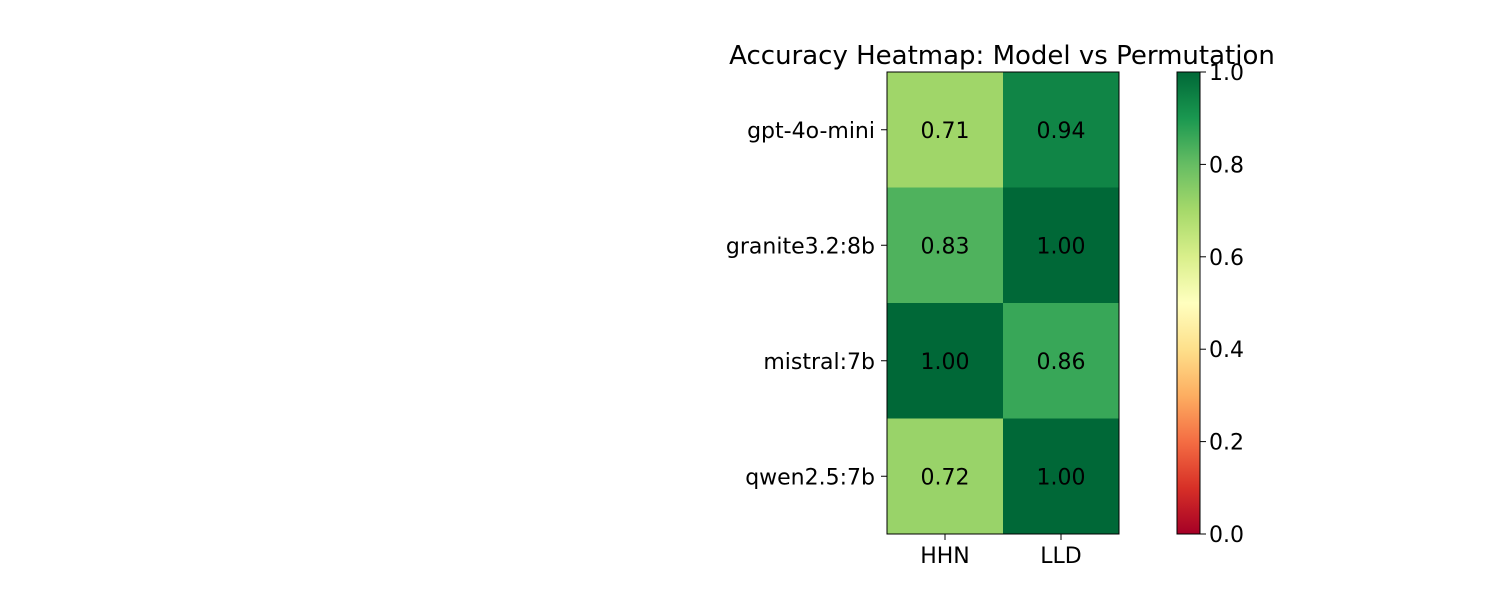  I want to click on cell-value-label: 0.83, so click(945, 246).